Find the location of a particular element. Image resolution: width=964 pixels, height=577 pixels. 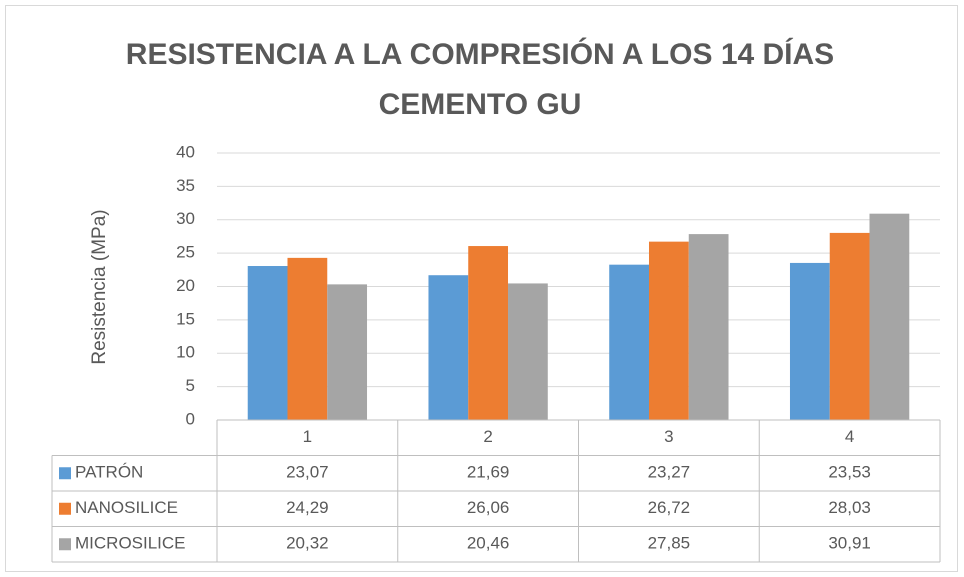

table-value: 23,07 is located at coordinates (307, 472).